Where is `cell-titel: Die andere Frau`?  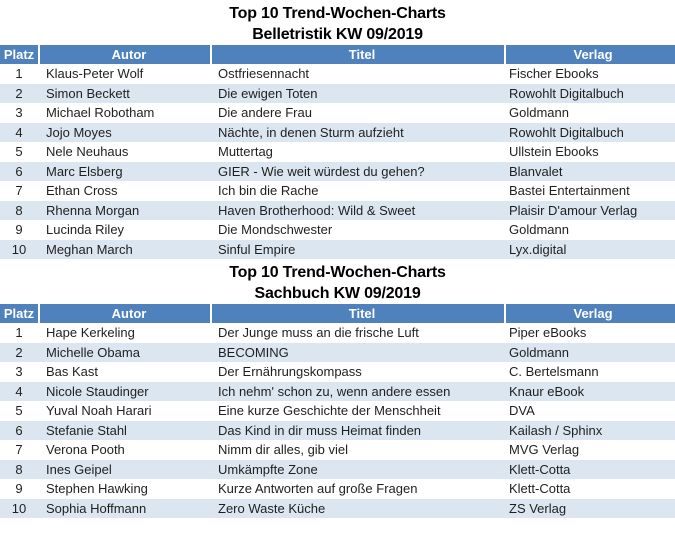
cell-titel: Die andere Frau is located at coordinates (265, 112).